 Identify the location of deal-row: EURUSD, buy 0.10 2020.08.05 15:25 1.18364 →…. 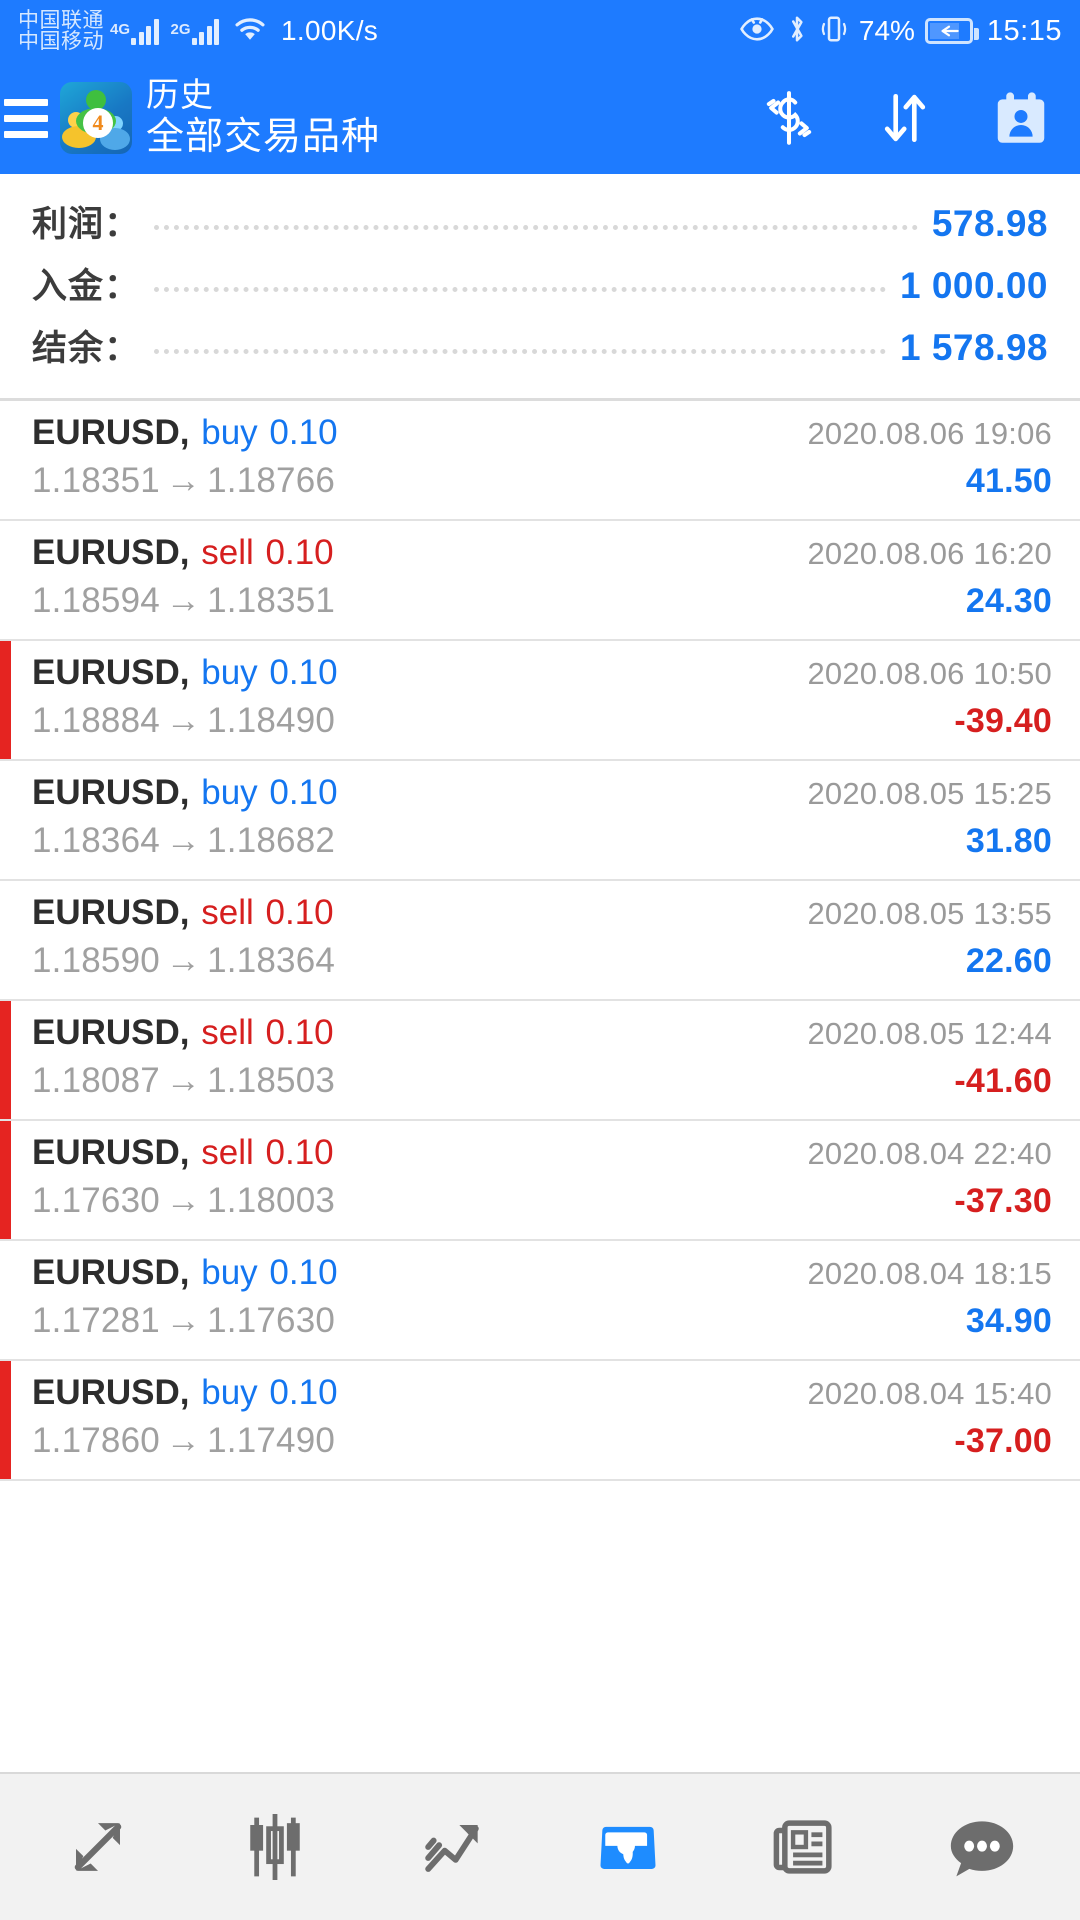
(540, 821).